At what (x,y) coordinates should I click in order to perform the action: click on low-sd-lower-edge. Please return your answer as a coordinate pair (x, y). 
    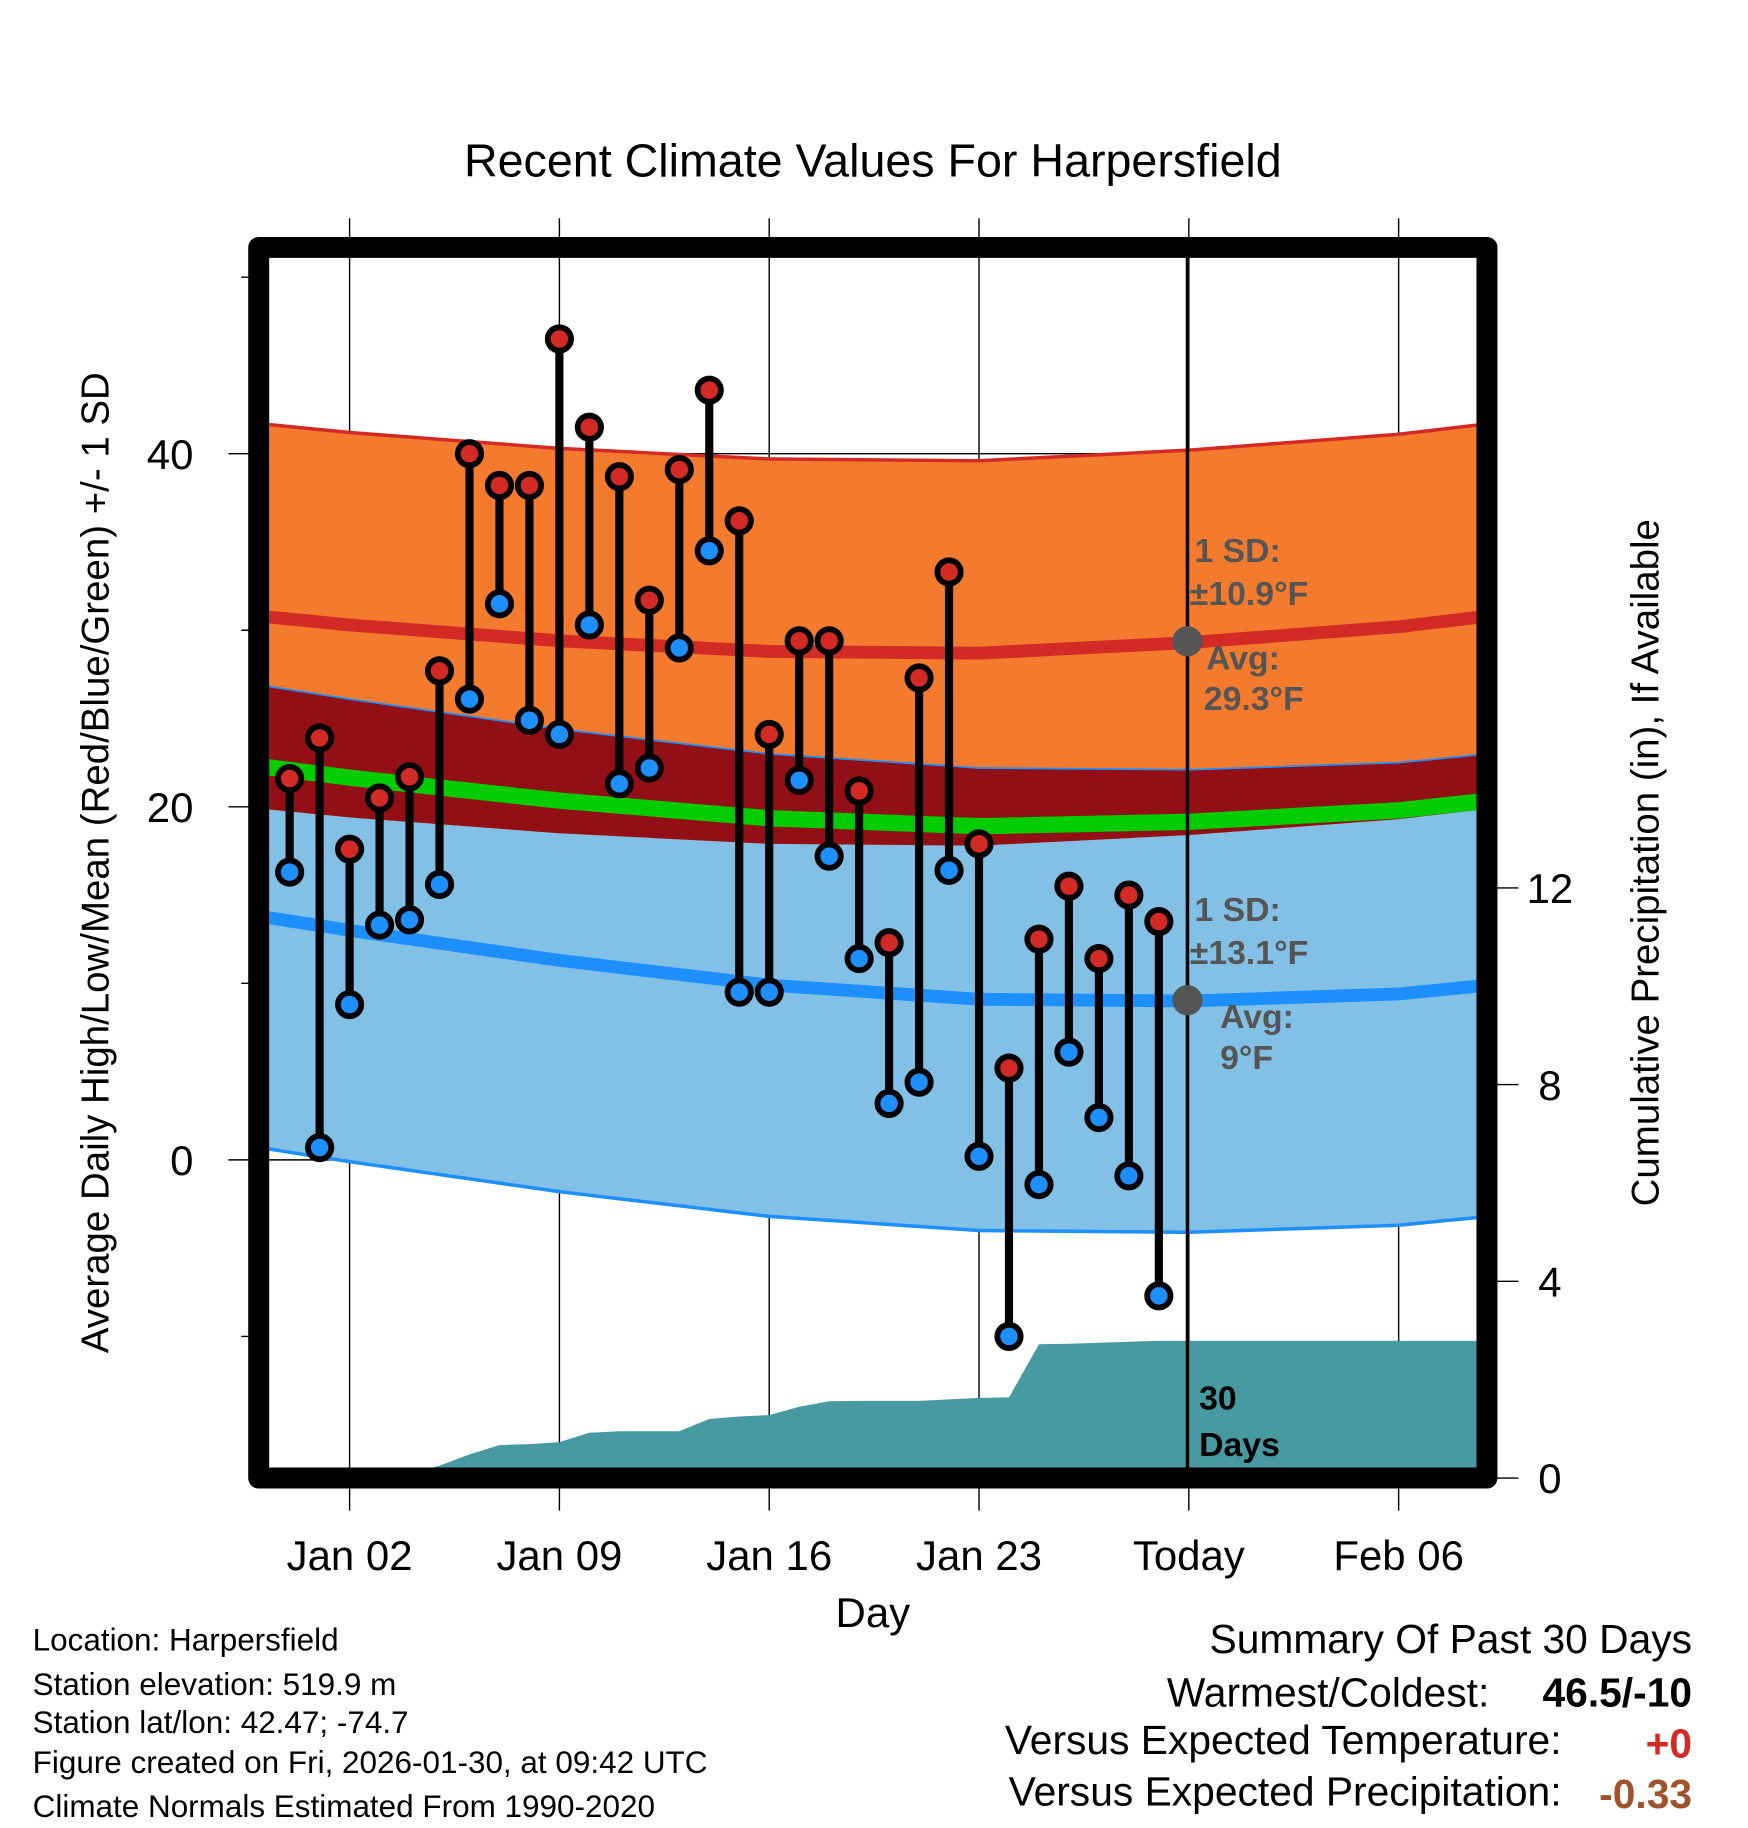
    Looking at the image, I should click on (873, 1191).